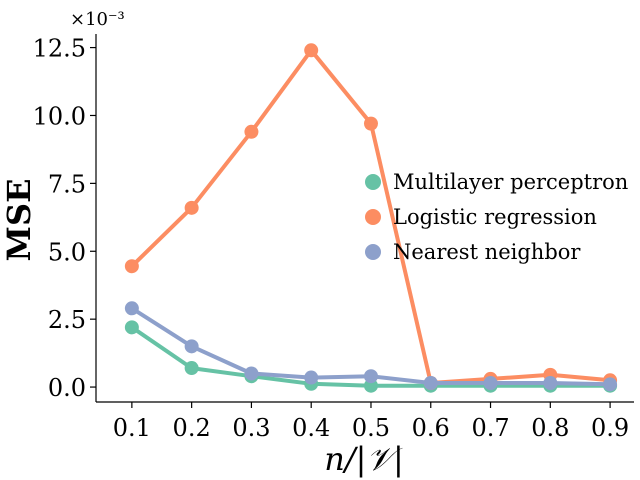  I want to click on y-axis-multiplier: ×10⁻³, so click(97, 19).